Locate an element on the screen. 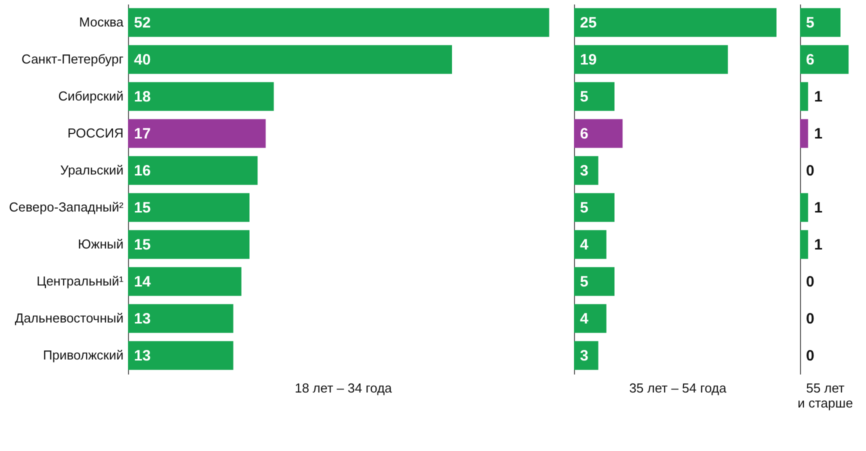 The image size is (866, 451). y-tick-label: РОССИЯ is located at coordinates (95, 133).